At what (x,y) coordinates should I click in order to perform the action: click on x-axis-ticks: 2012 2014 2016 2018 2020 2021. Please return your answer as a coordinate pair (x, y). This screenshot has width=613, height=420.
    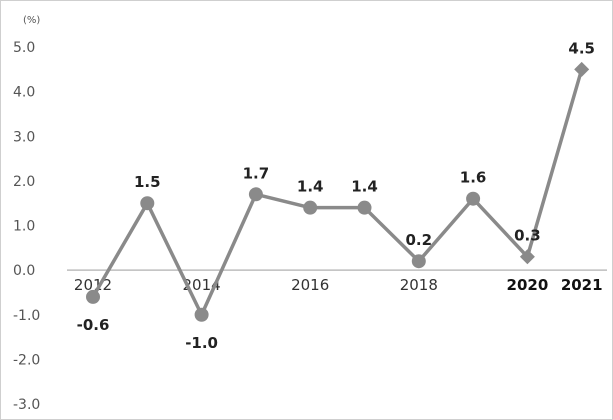
    Looking at the image, I should click on (338, 285).